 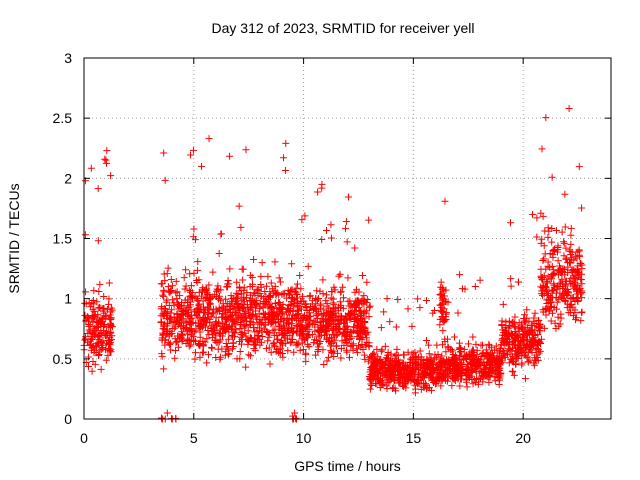 What do you see at coordinates (398, 300) in the screenshot?
I see `scatter-point-1995` at bounding box center [398, 300].